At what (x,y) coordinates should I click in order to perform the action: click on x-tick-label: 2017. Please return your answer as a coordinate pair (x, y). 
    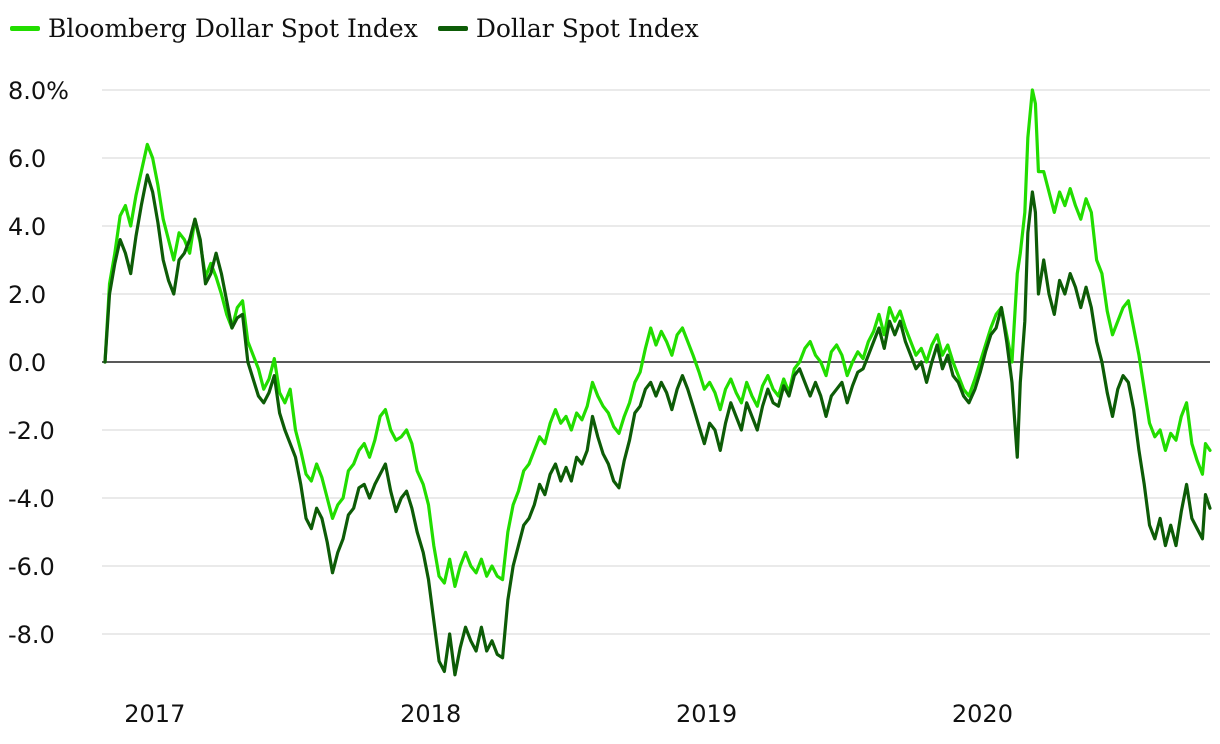
    Looking at the image, I should click on (154, 714).